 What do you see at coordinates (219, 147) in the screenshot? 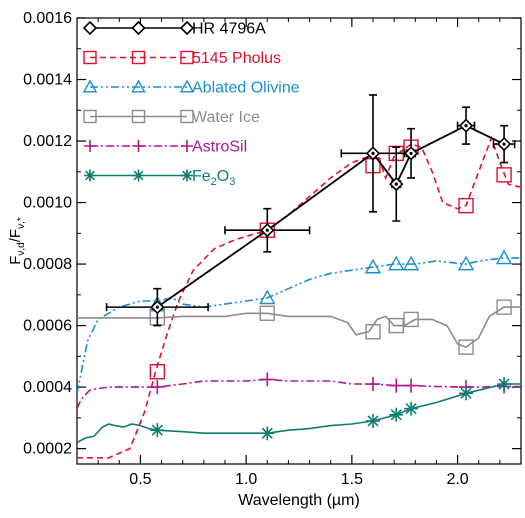
I see `legend-label-astrosil: AstroSil` at bounding box center [219, 147].